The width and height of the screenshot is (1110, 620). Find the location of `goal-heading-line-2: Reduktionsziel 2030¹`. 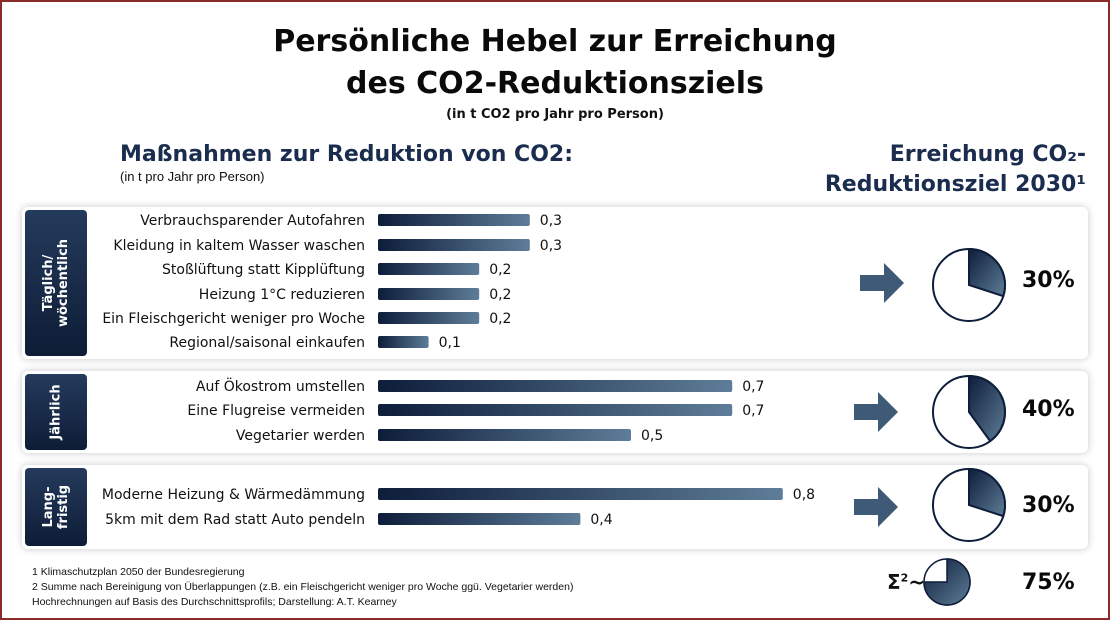

goal-heading-line-2: Reduktionsziel 2030¹ is located at coordinates (955, 184).